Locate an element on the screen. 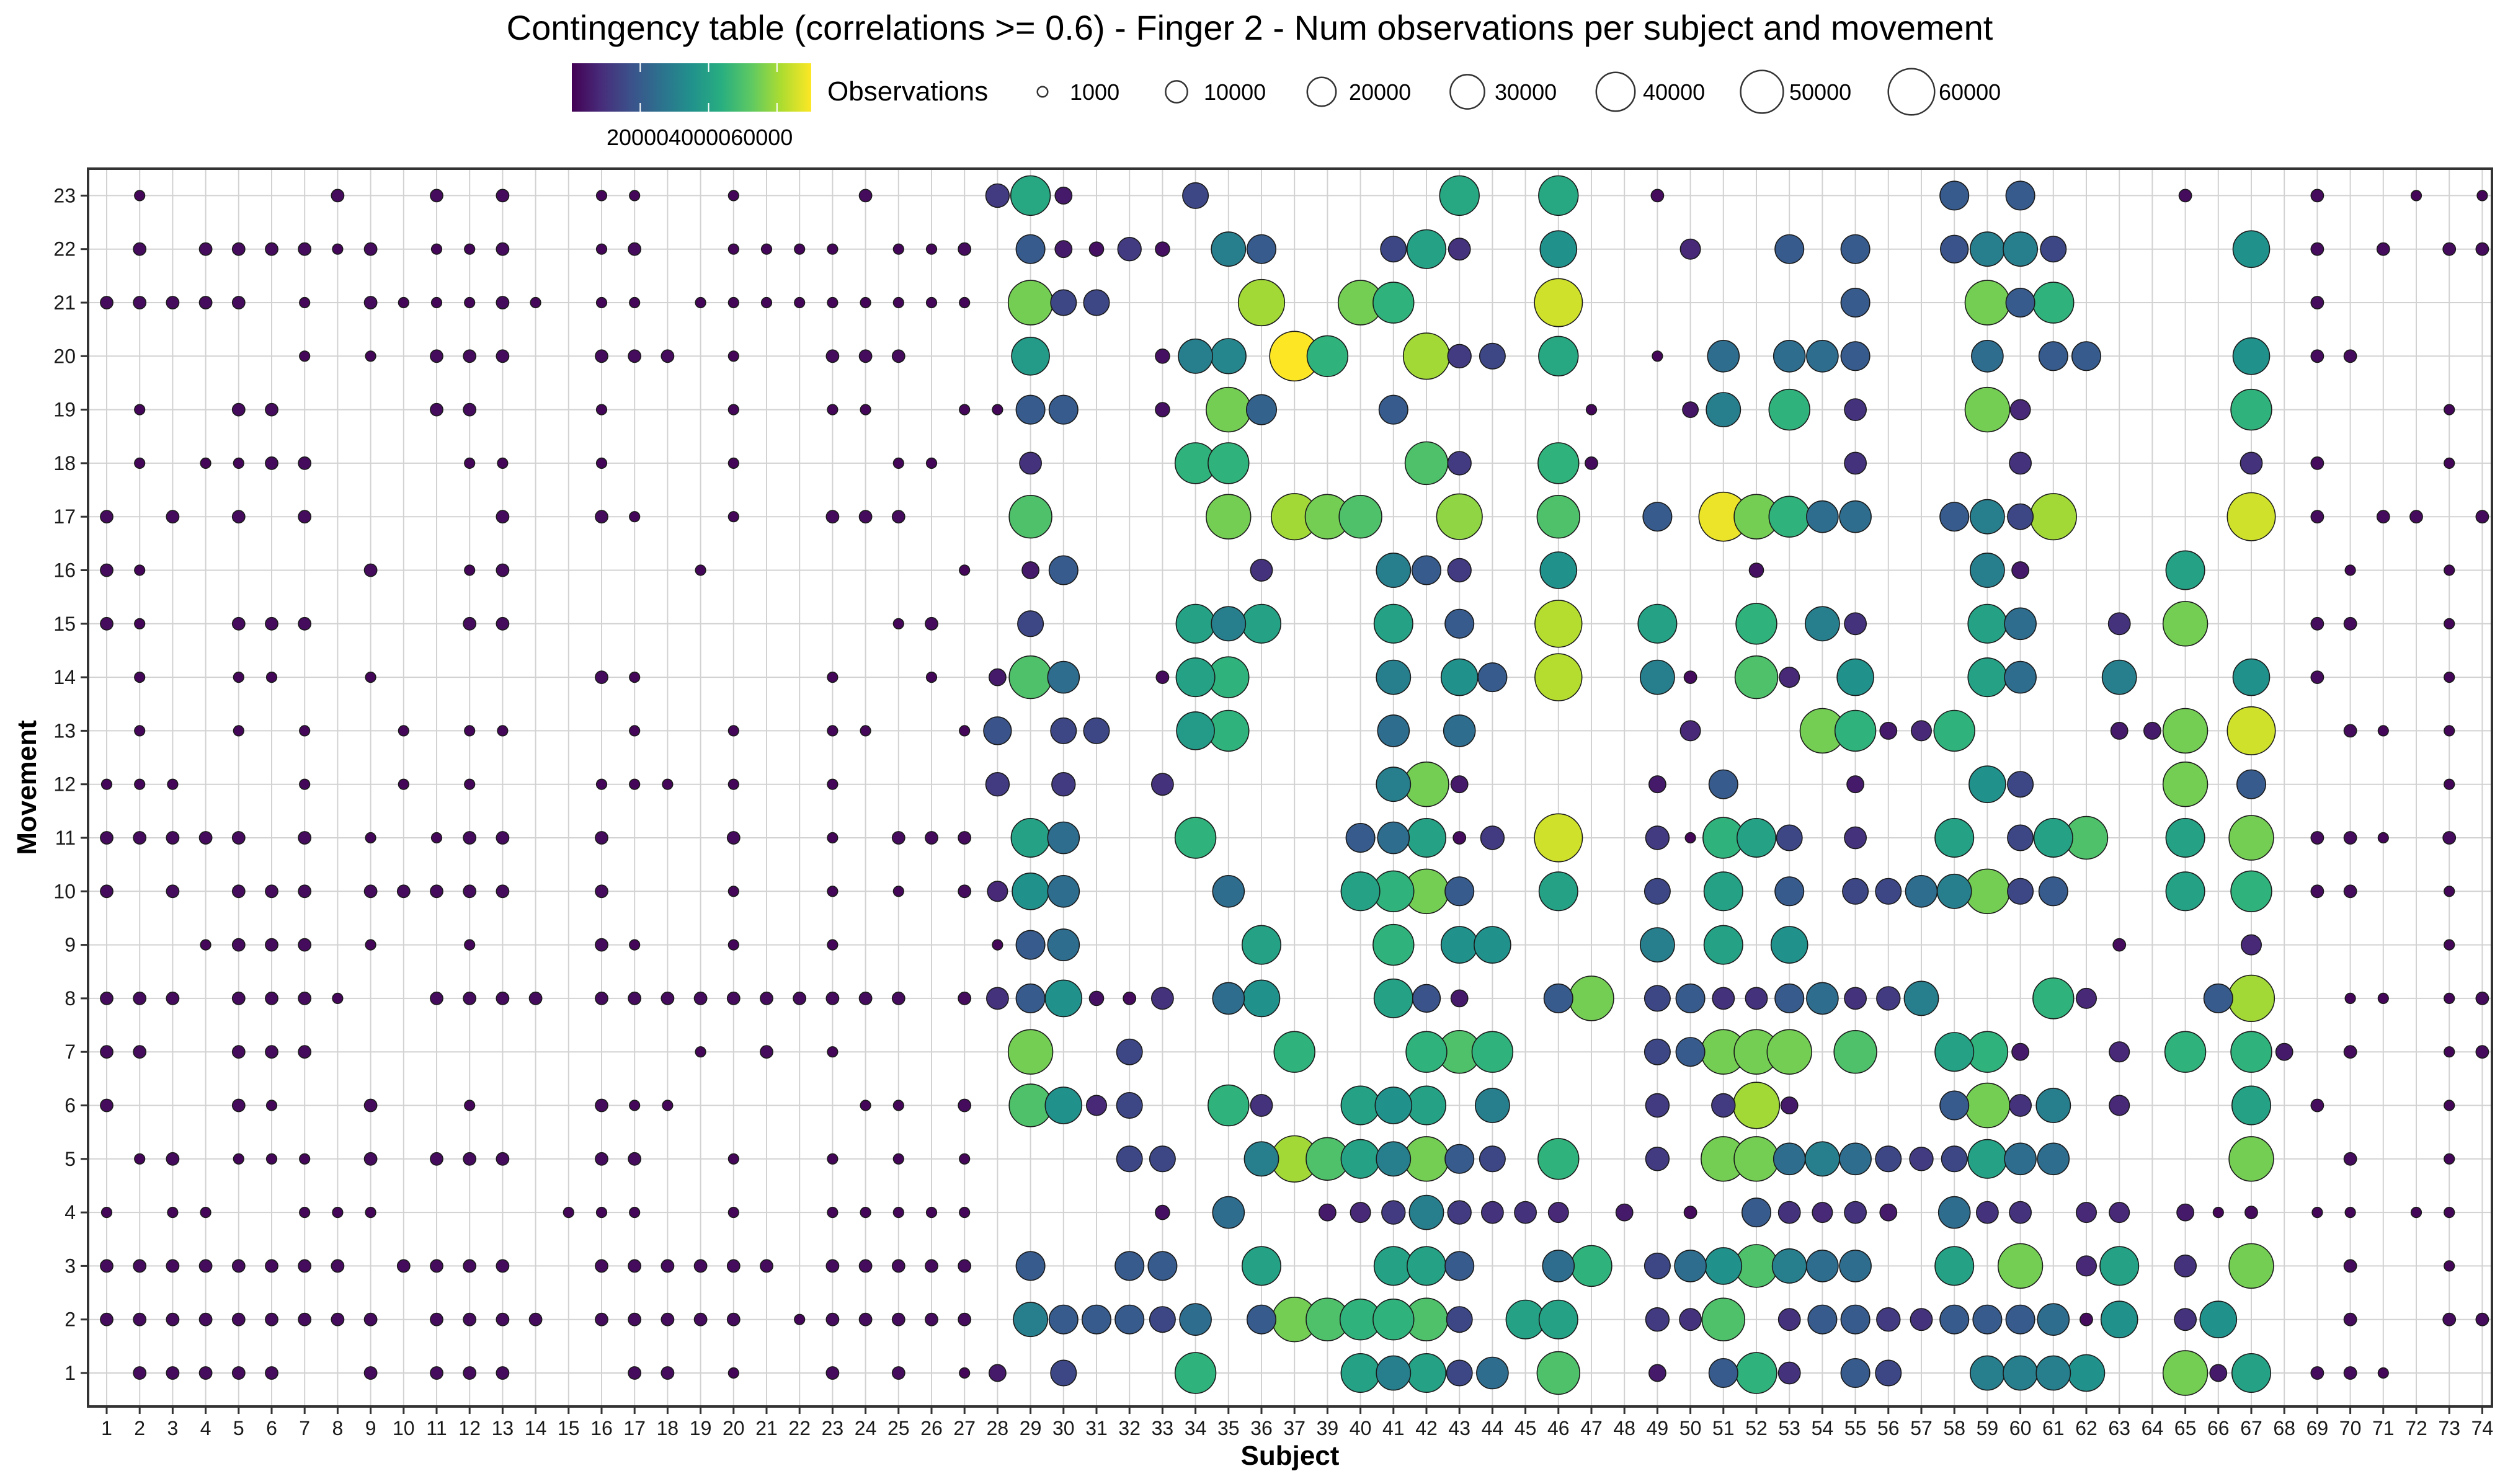 Image resolution: width=2500 pixels, height=1484 pixels. point-s62-m15 is located at coordinates (2119, 624).